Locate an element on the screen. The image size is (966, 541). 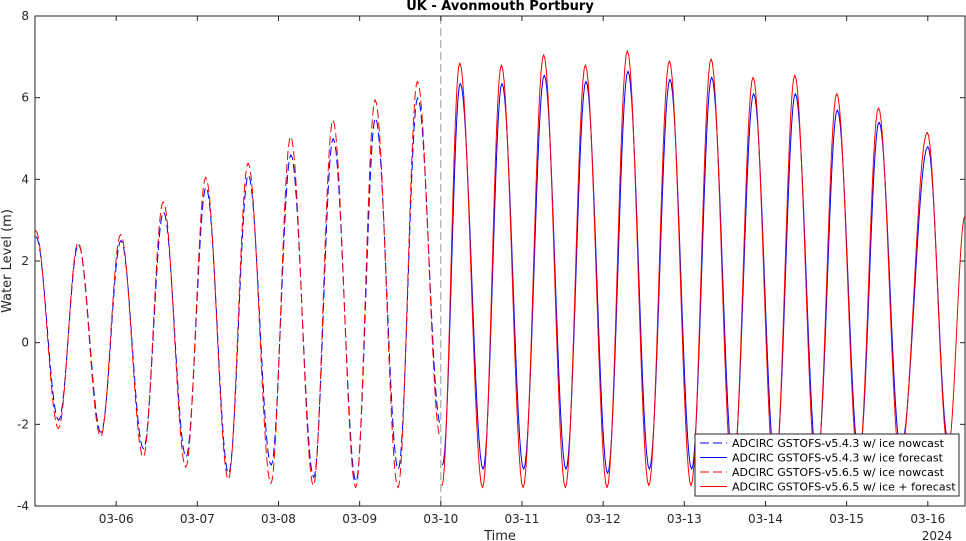
x-tick-label: 03-07 is located at coordinates (197, 519).